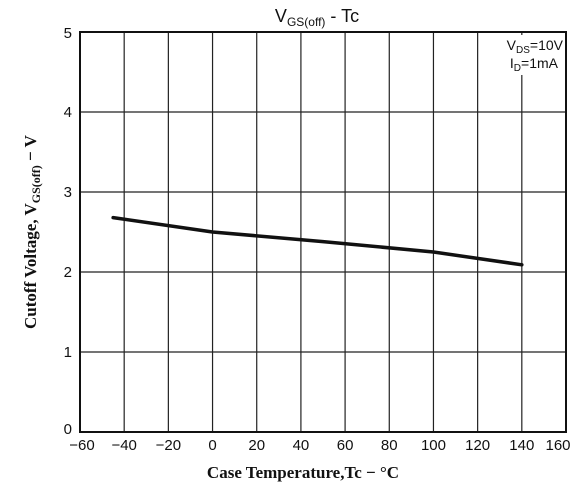 The width and height of the screenshot is (576, 482). I want to click on chart-title-main: V, so click(281, 16).